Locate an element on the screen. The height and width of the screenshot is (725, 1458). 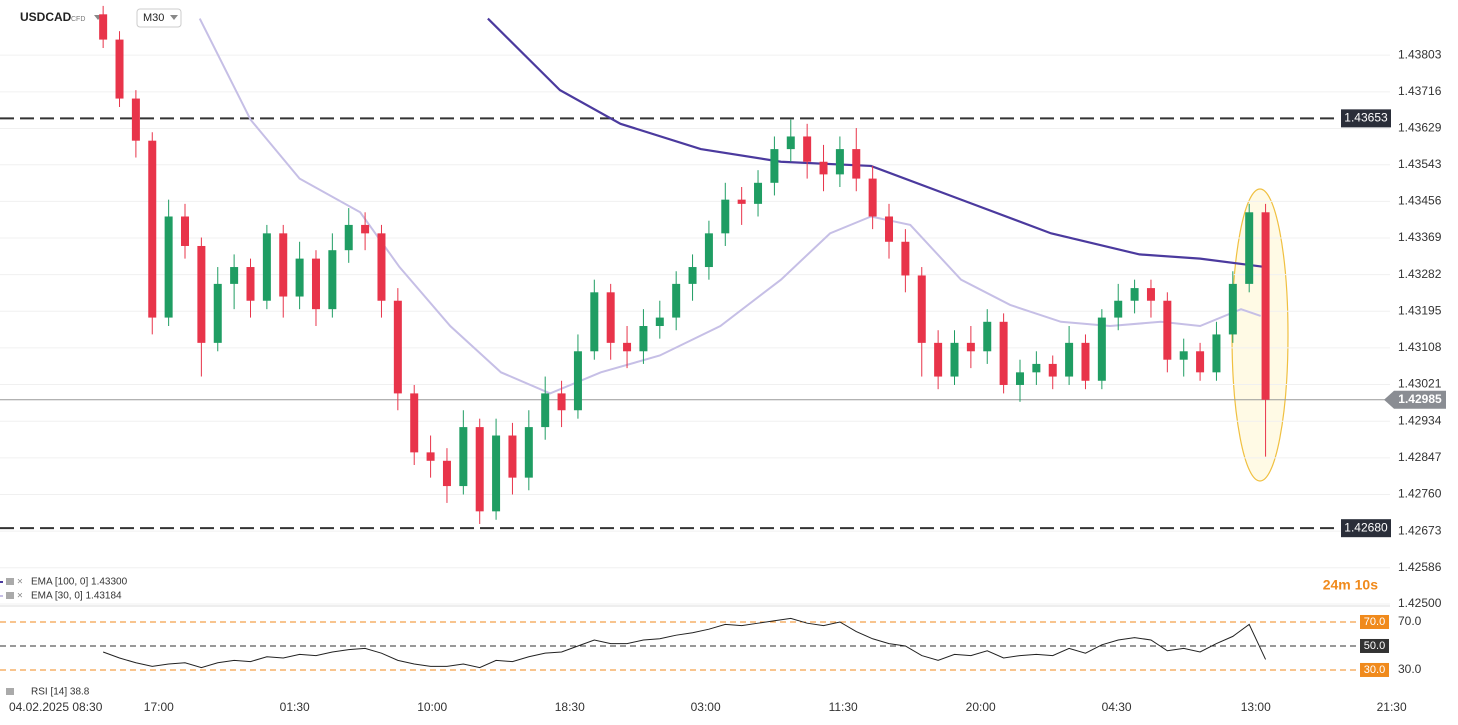
level-label: 1.43653 is located at coordinates (1366, 118).